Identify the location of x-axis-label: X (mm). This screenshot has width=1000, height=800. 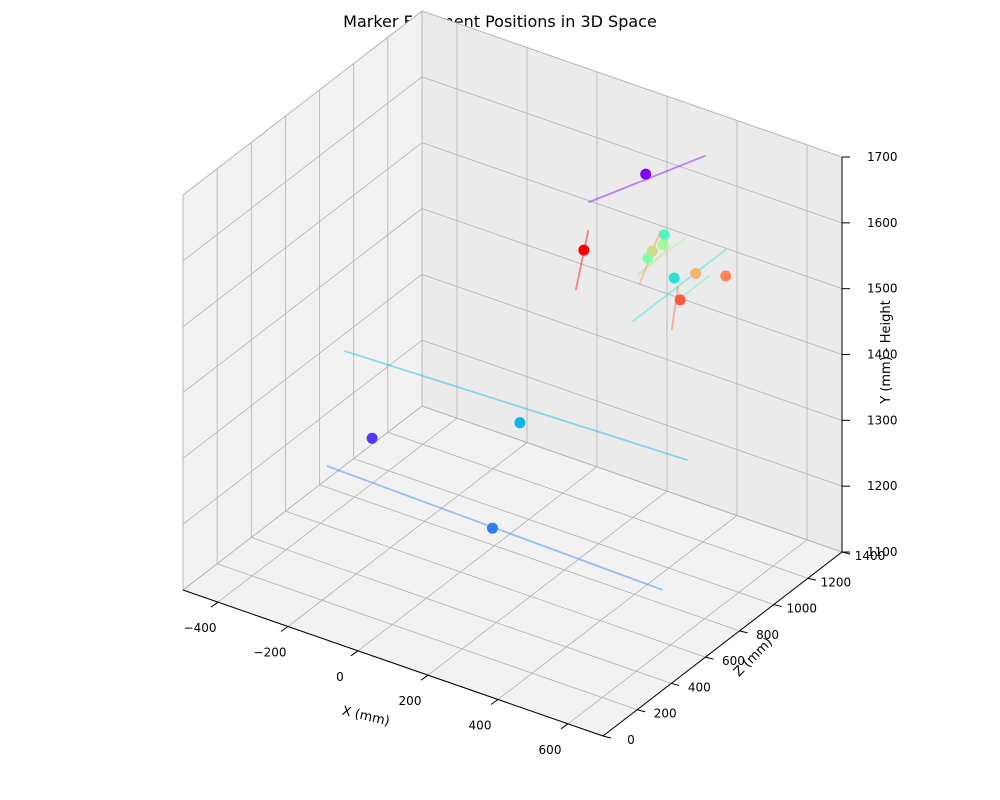
(365, 717).